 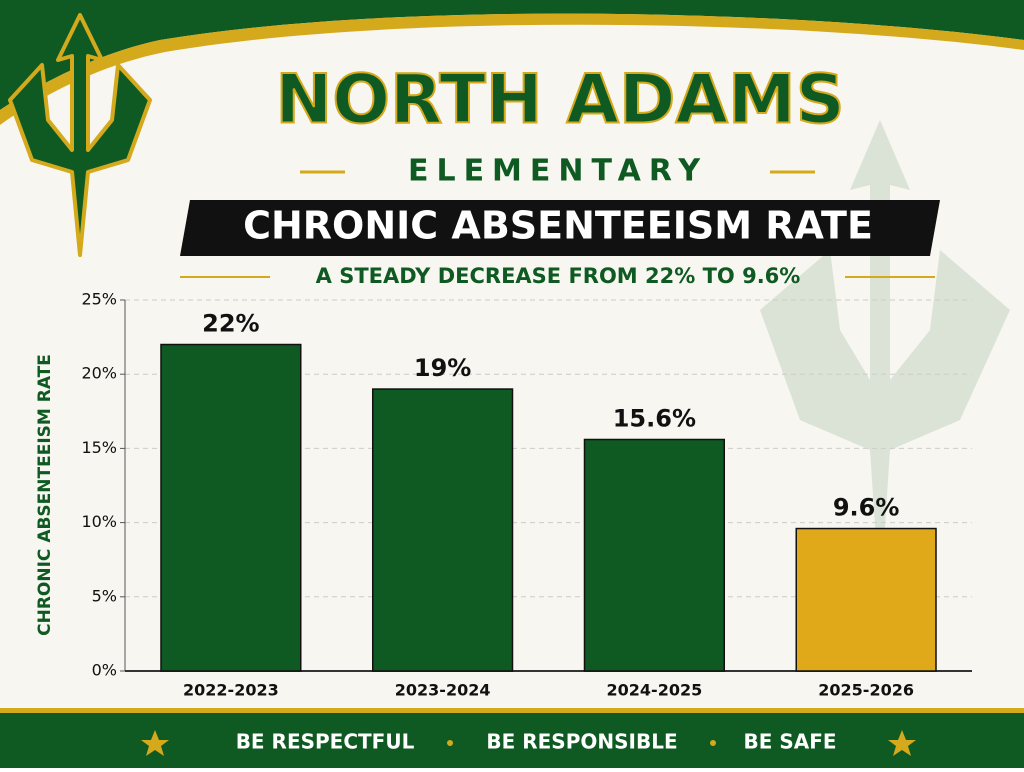 I want to click on footer-item: BE RESPONSIBLE, so click(x=581, y=742).